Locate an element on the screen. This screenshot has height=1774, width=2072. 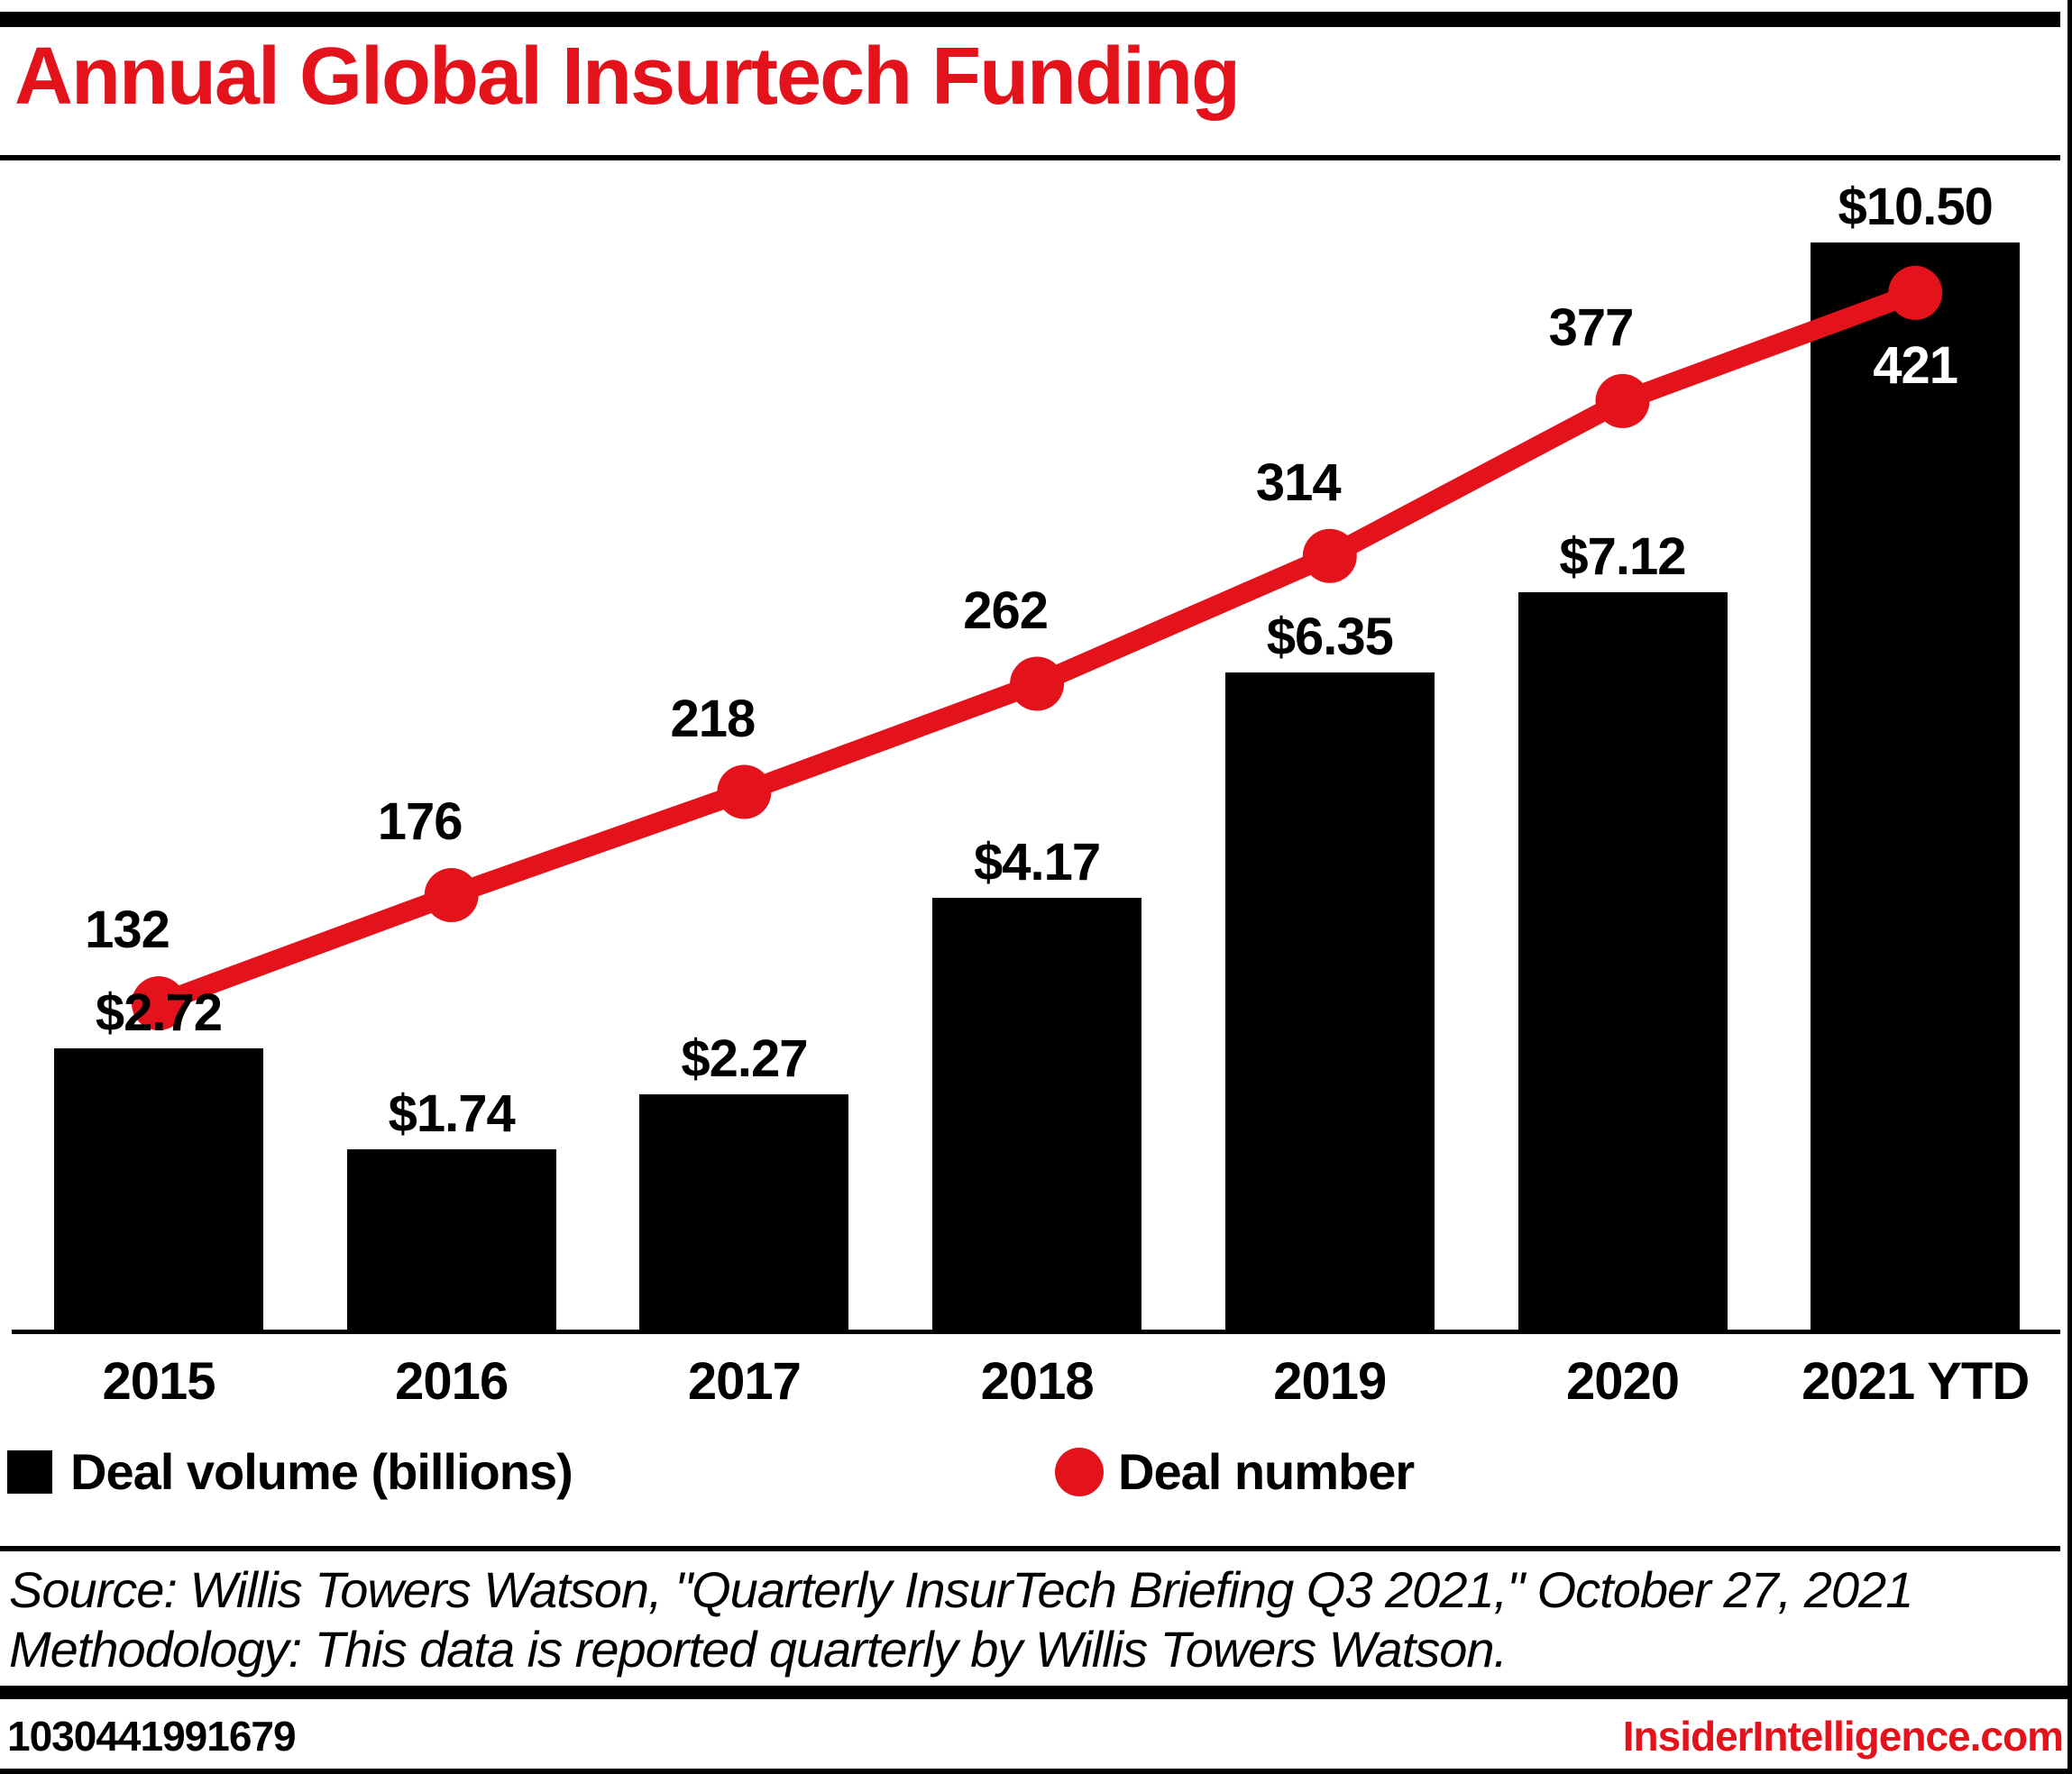
line-value-label: 218 is located at coordinates (713, 718).